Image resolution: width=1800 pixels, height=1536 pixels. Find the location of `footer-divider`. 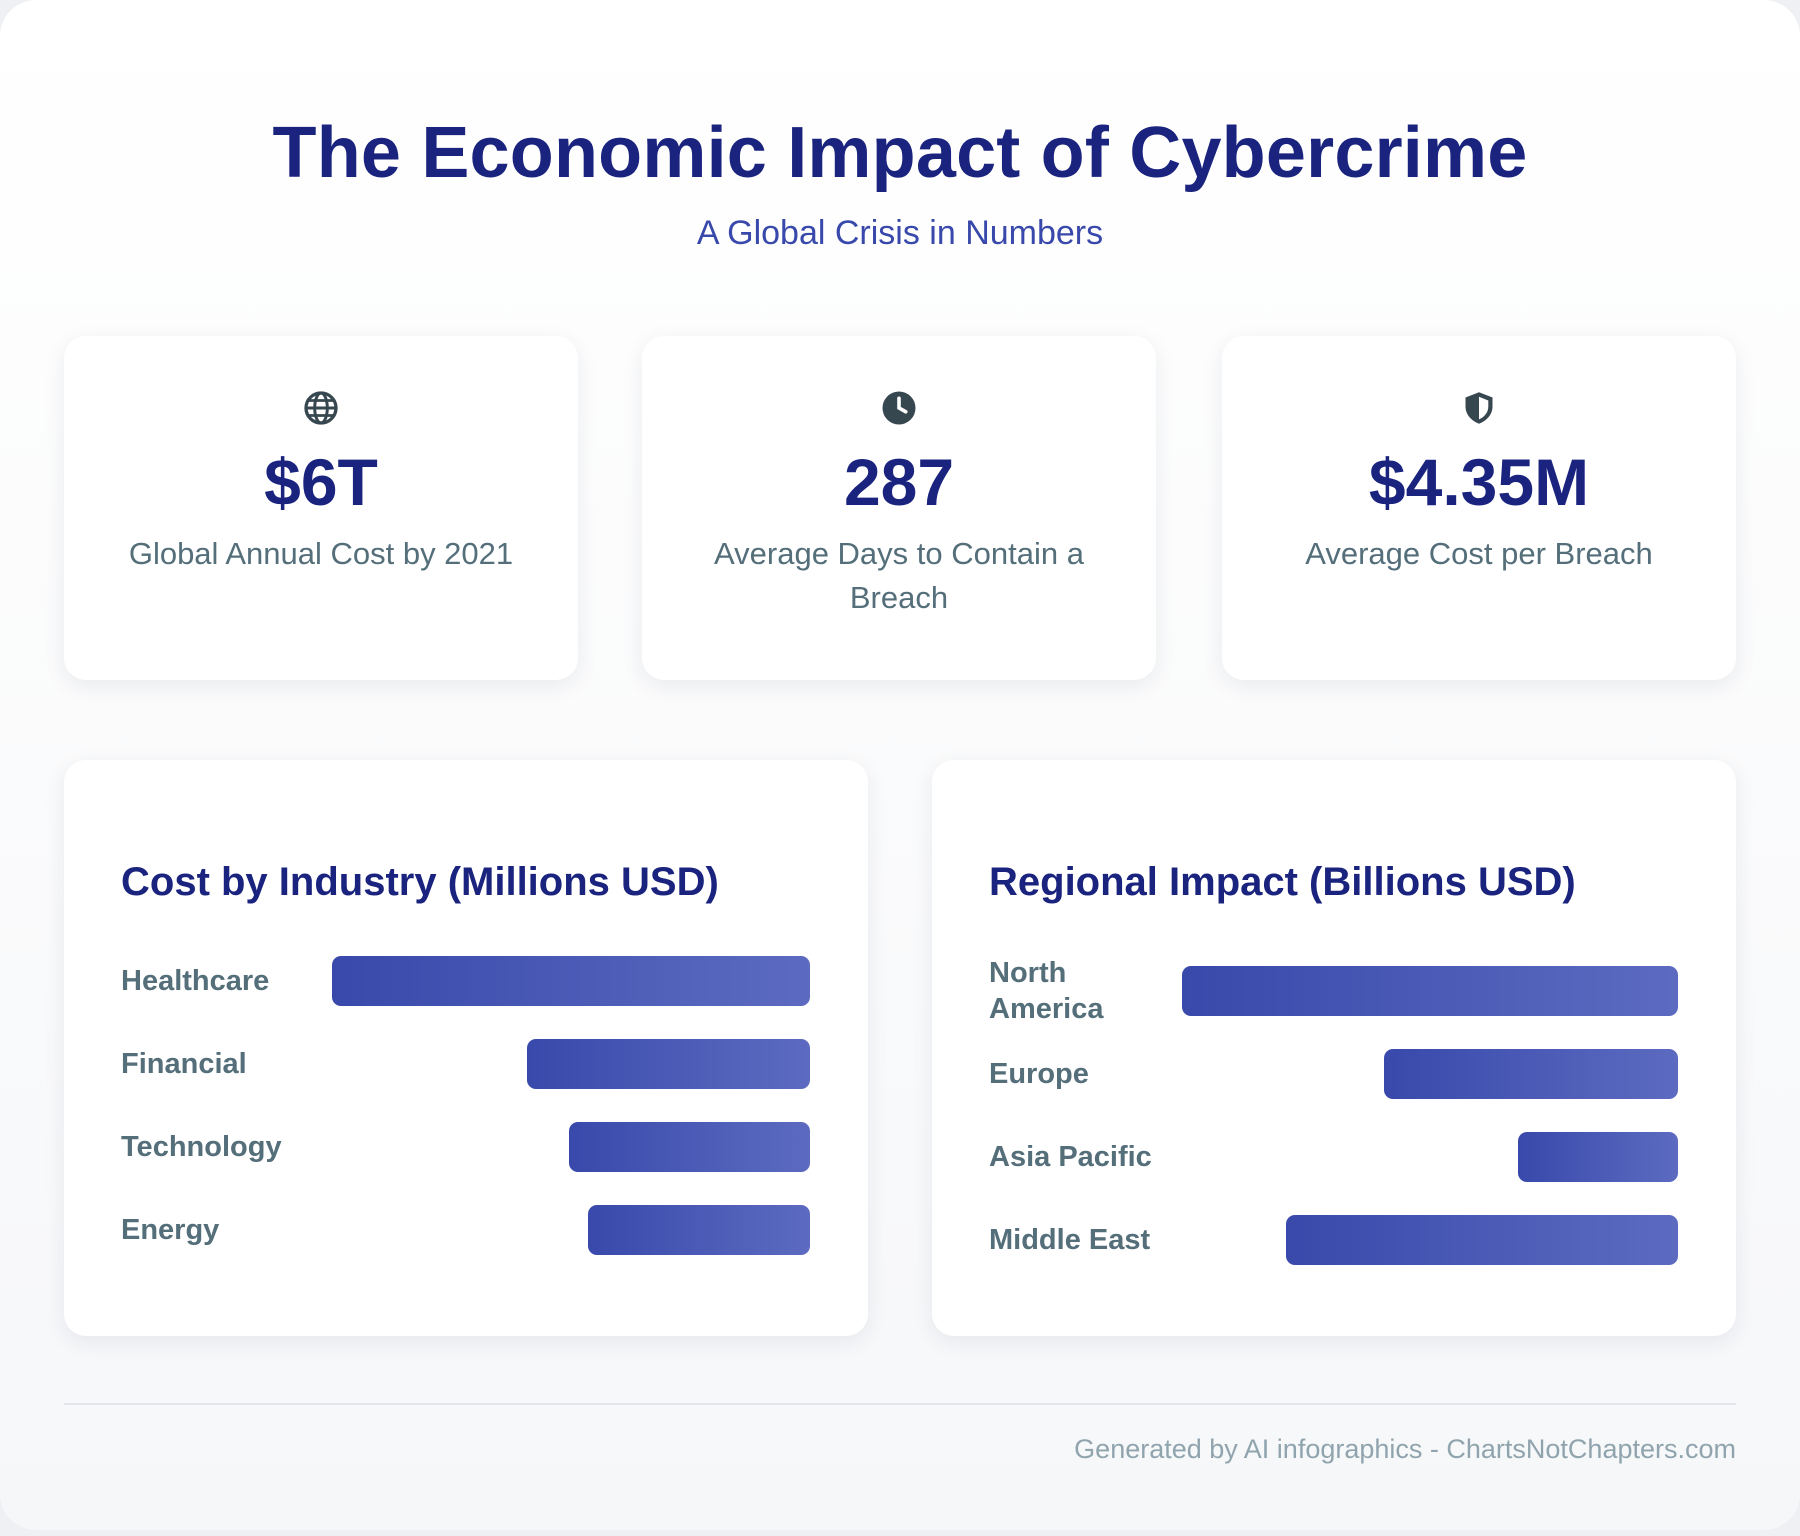

footer-divider is located at coordinates (900, 1404).